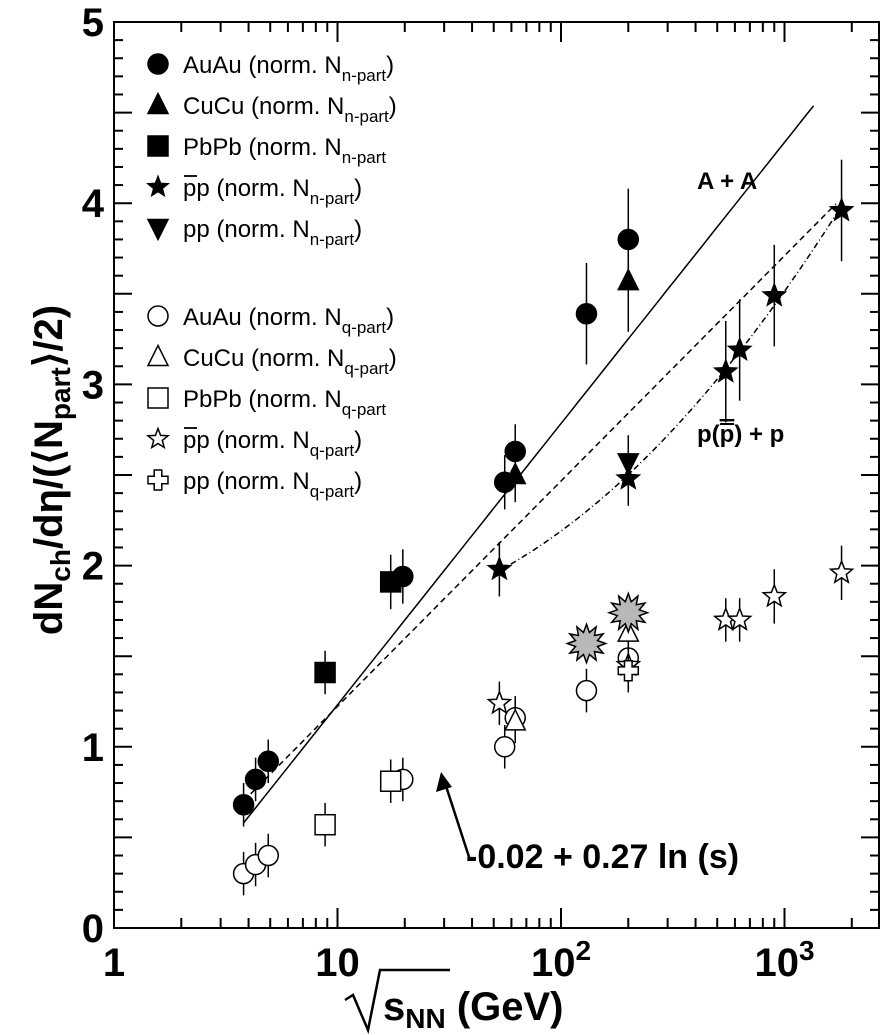  Describe the element at coordinates (288, 320) in the screenshot. I see `legend-label: AuAu (norm. Nq-part)` at that location.